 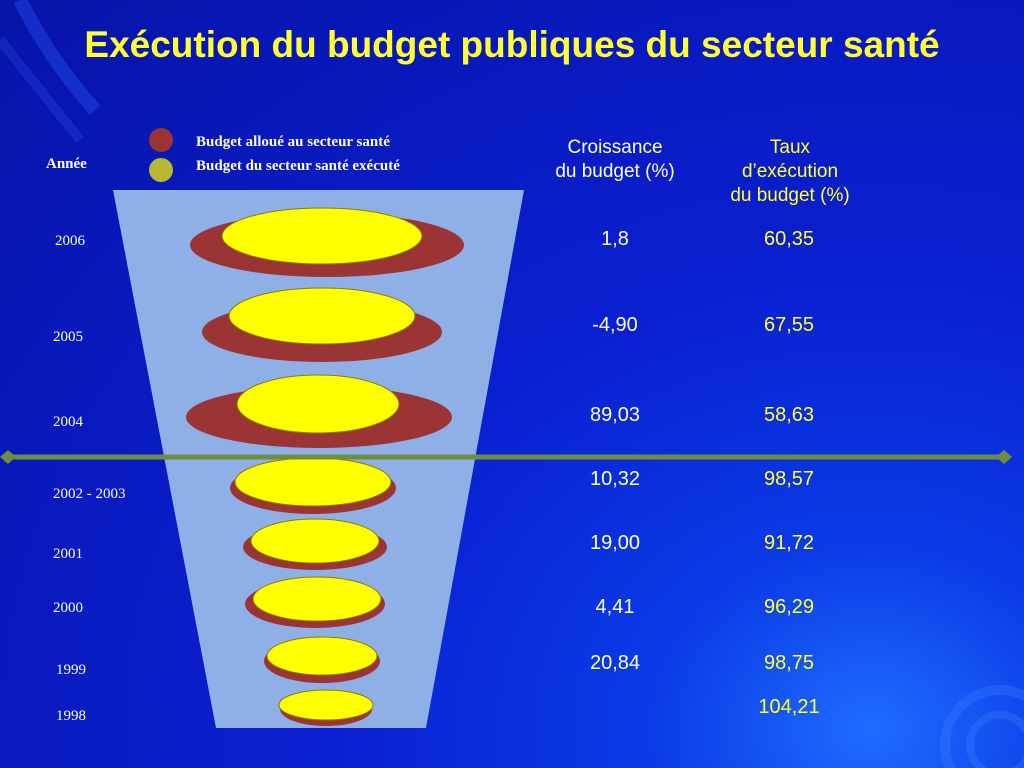 I want to click on rate-header-line2: d’exécution, so click(x=790, y=171).